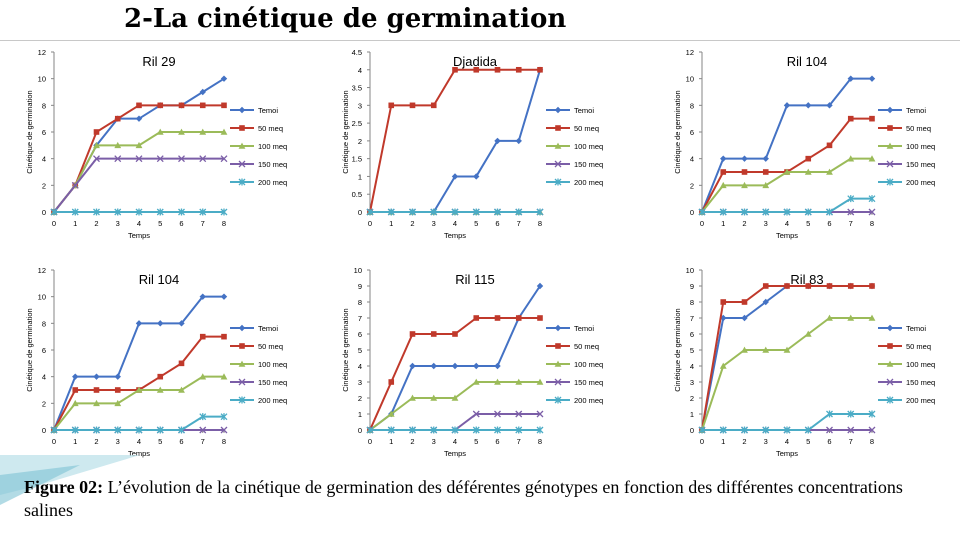  Describe the element at coordinates (360, 350) in the screenshot. I see `y-tick-label: 5` at that location.